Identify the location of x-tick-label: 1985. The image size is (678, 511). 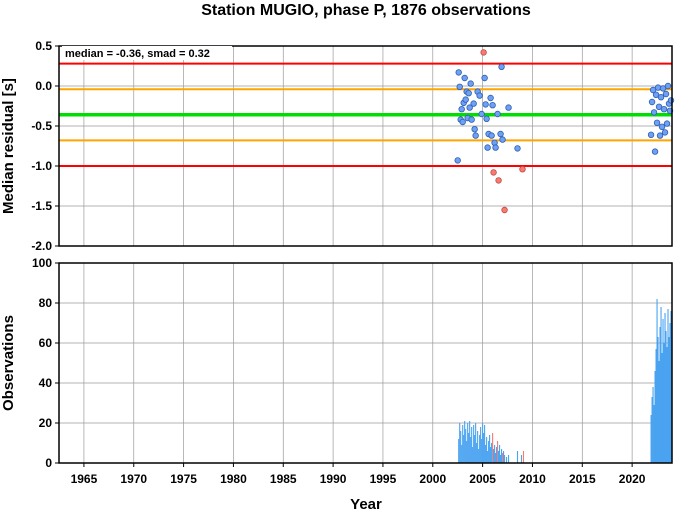
(283, 479).